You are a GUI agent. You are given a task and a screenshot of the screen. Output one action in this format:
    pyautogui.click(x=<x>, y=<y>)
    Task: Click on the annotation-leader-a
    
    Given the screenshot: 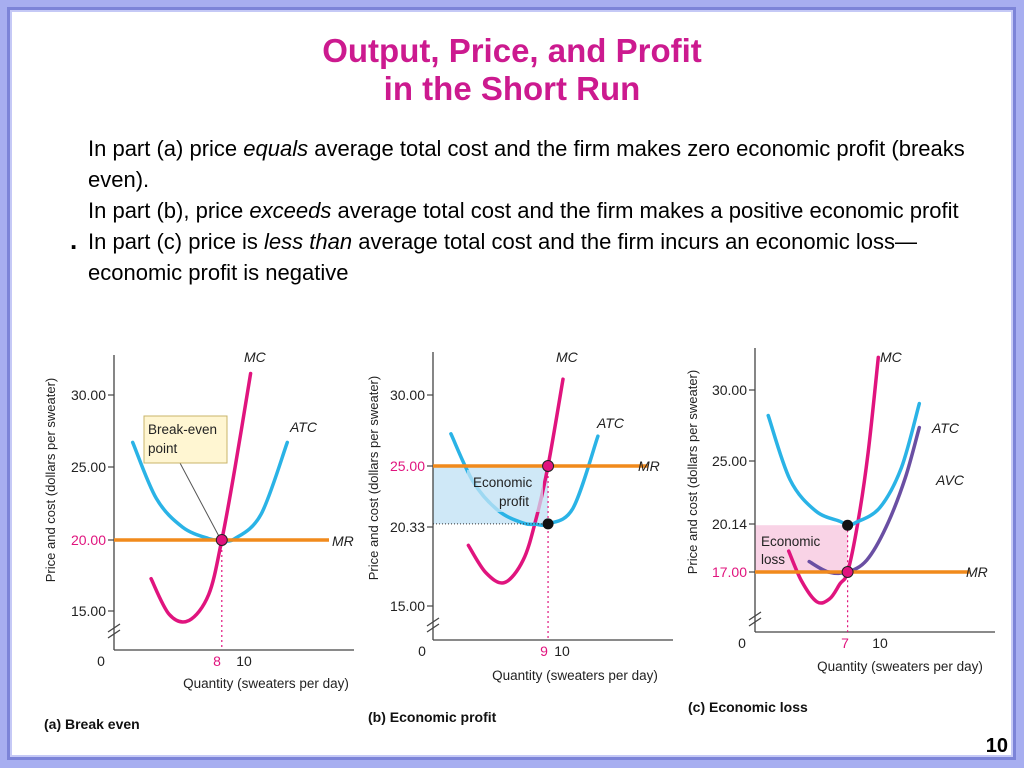 What is the action you would take?
    pyautogui.click(x=199, y=499)
    